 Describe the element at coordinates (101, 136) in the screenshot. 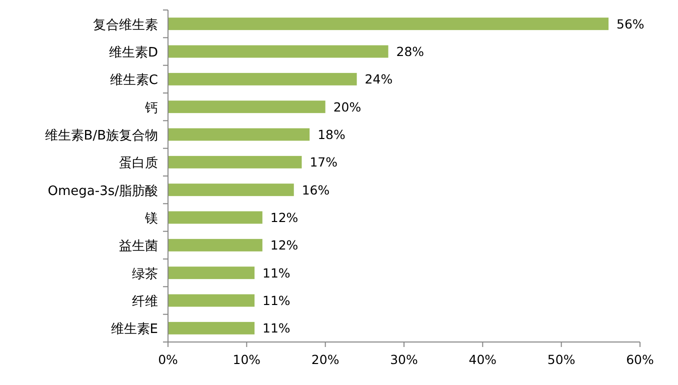

I see `y-tick-label: 维生素B/B族复合物` at that location.